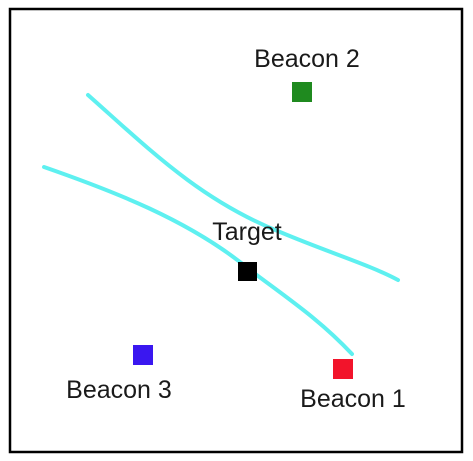  What do you see at coordinates (143, 355) in the screenshot?
I see `beacon-3-marker` at bounding box center [143, 355].